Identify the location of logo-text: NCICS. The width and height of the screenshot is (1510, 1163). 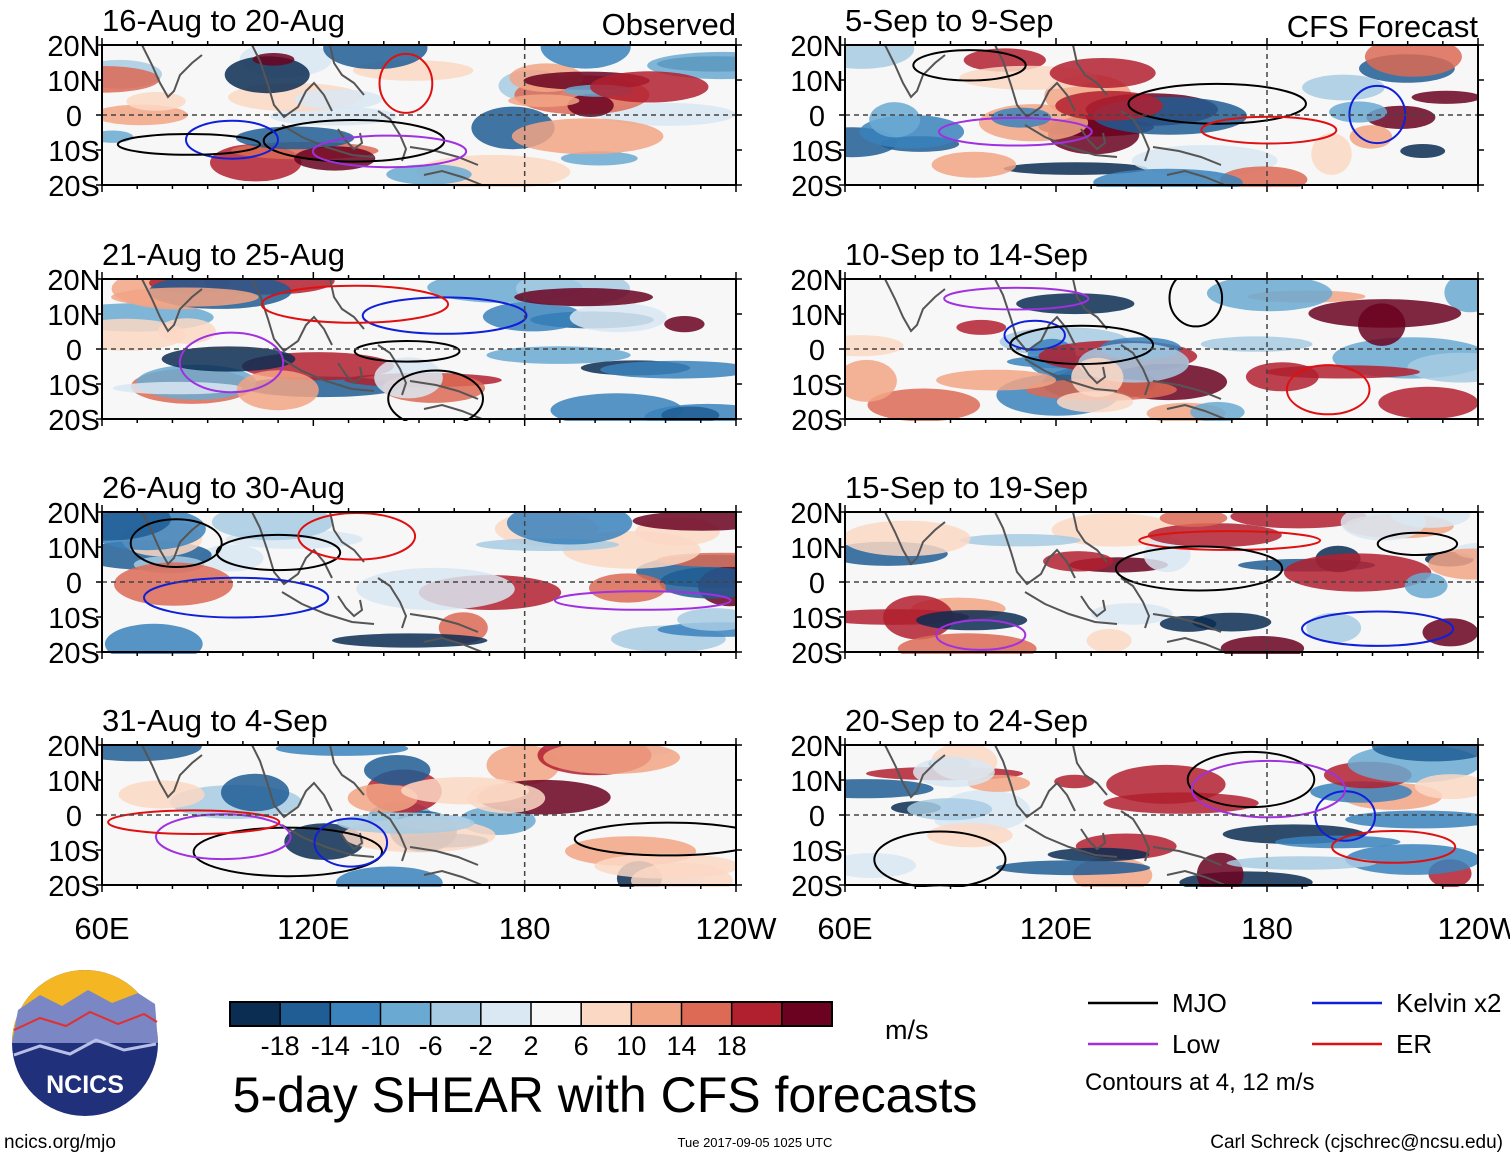
(85, 1085).